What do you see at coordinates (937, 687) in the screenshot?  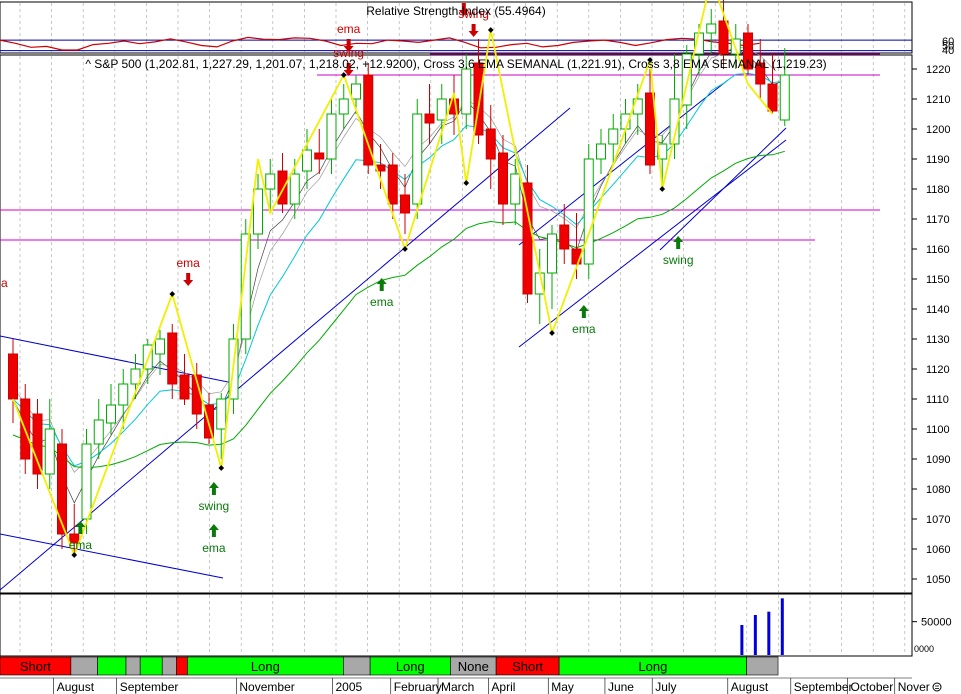 I see `settings-icon` at bounding box center [937, 687].